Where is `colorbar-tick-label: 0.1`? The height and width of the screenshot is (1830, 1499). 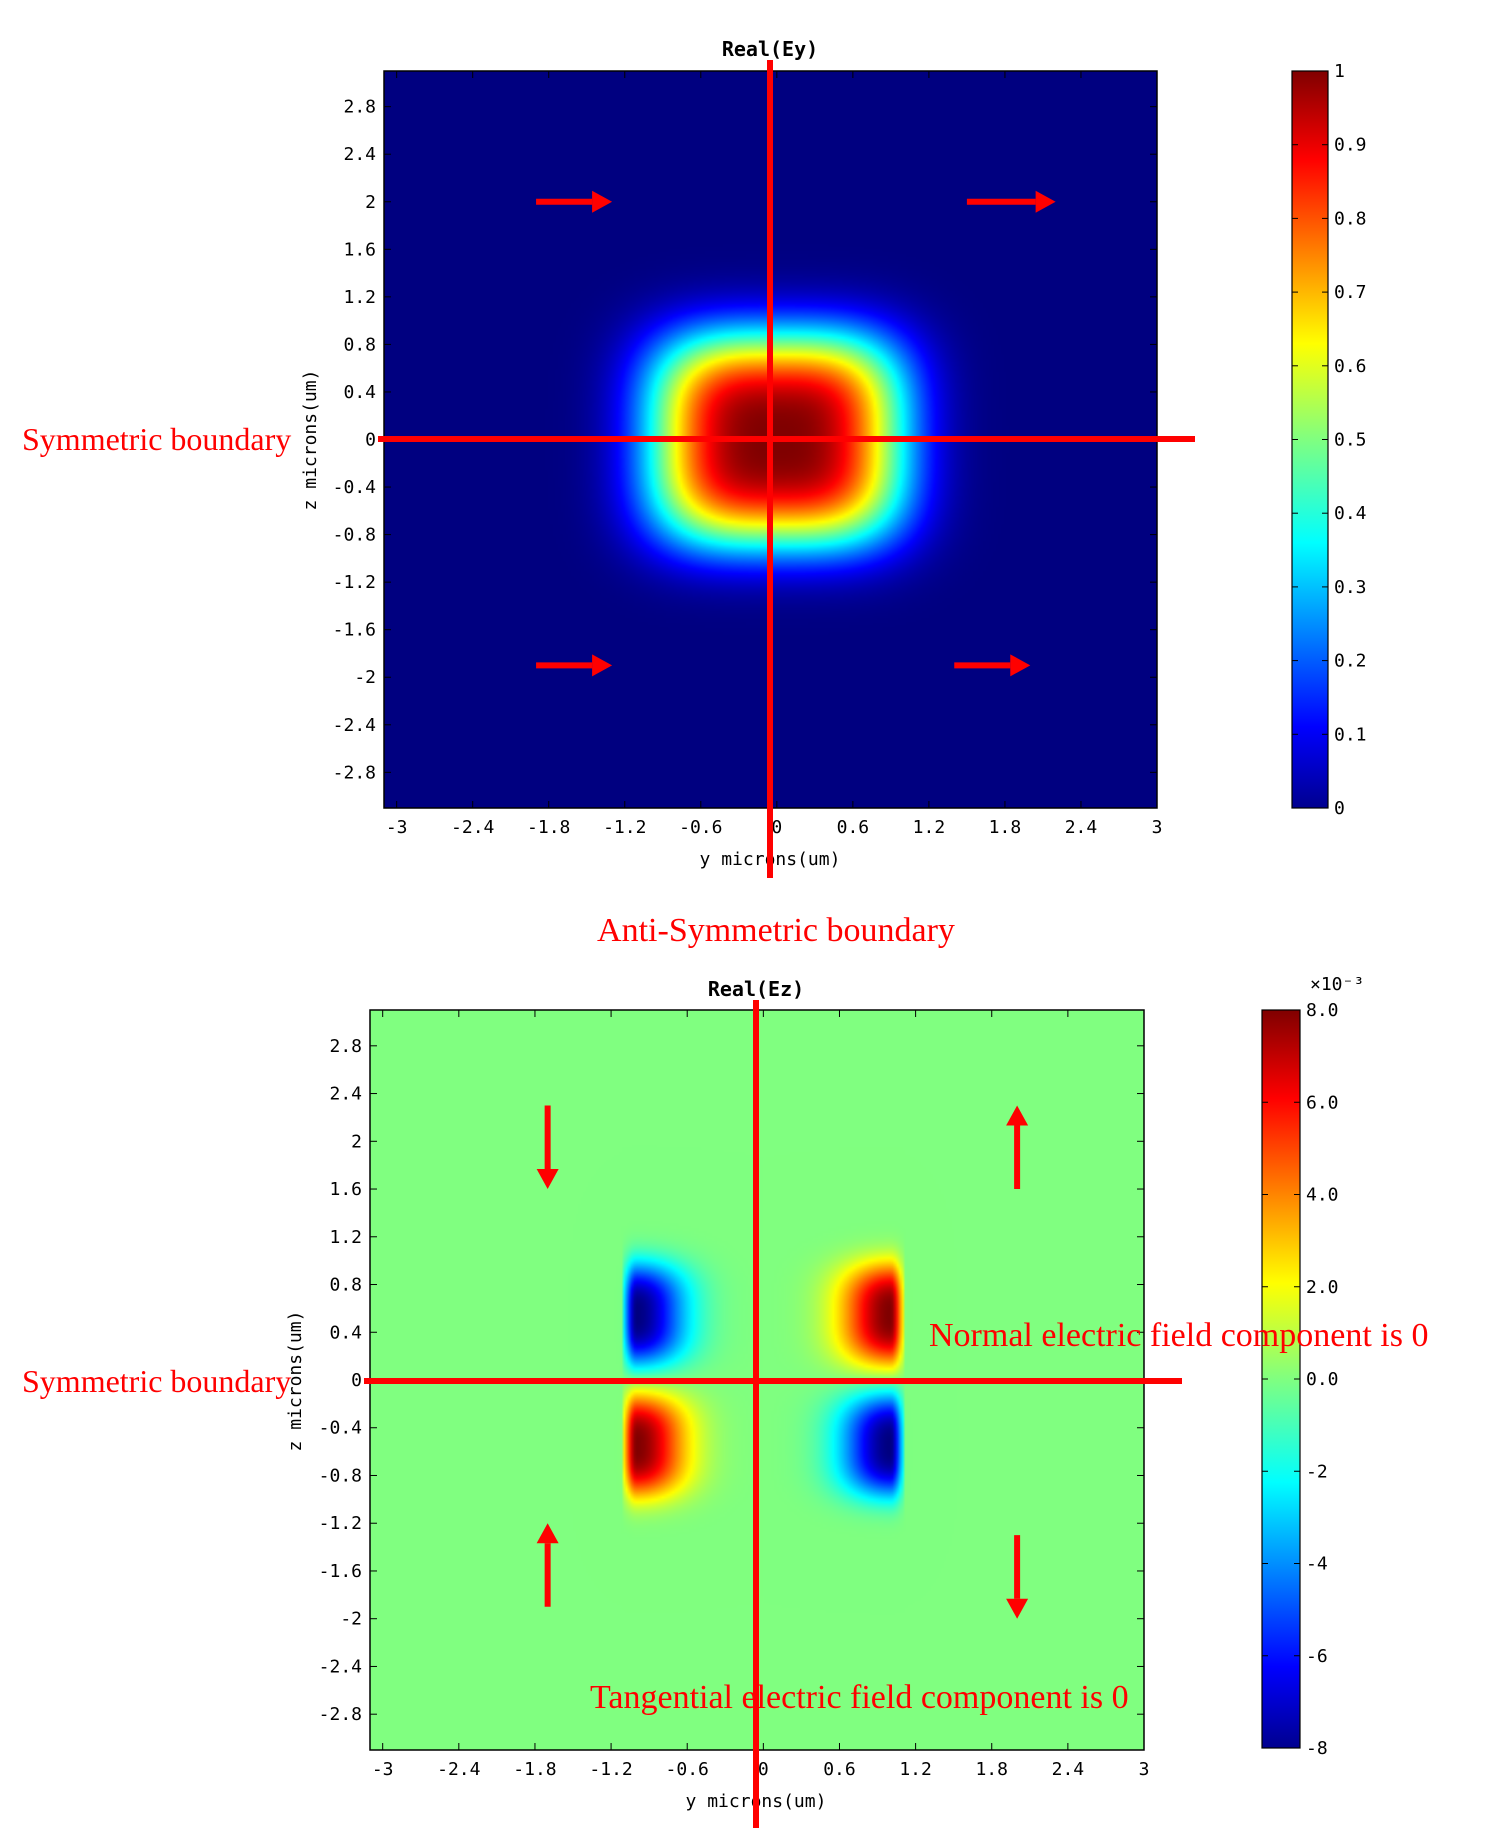
colorbar-tick-label: 0.1 is located at coordinates (1350, 734).